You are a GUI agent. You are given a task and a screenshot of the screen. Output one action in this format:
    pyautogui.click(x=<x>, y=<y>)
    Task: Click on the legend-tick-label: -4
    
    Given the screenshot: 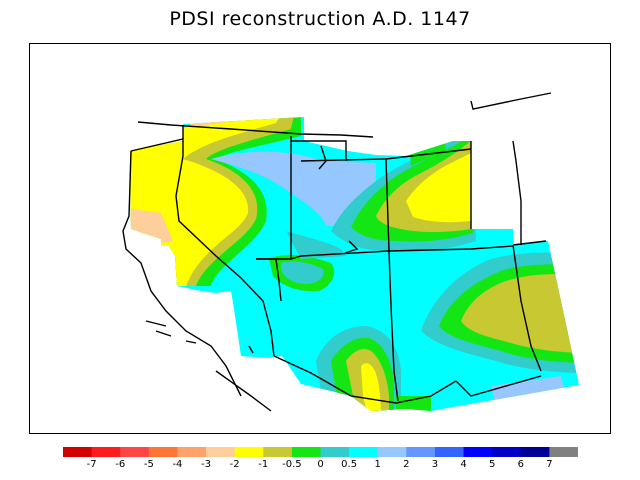 What is the action you would take?
    pyautogui.click(x=177, y=464)
    